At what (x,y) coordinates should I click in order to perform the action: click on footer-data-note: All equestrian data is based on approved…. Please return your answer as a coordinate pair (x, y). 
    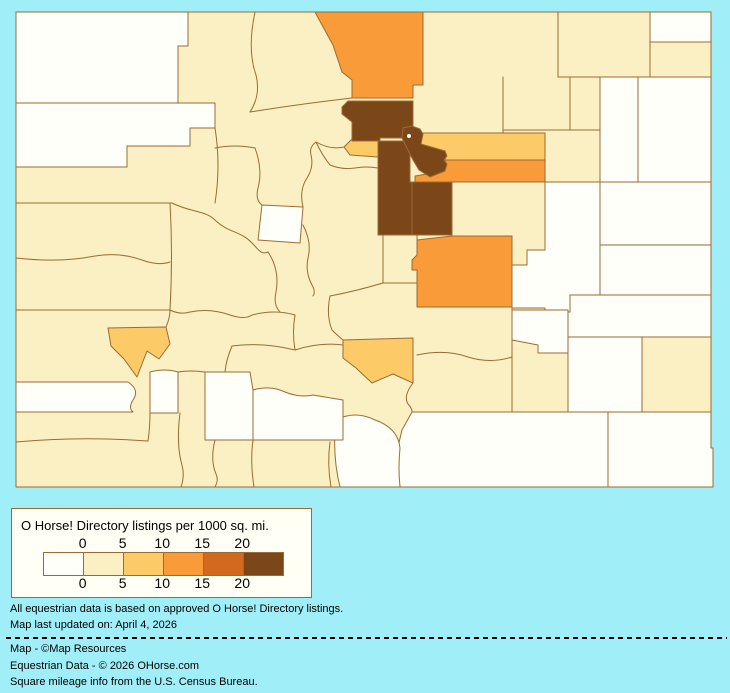
    Looking at the image, I should click on (177, 609).